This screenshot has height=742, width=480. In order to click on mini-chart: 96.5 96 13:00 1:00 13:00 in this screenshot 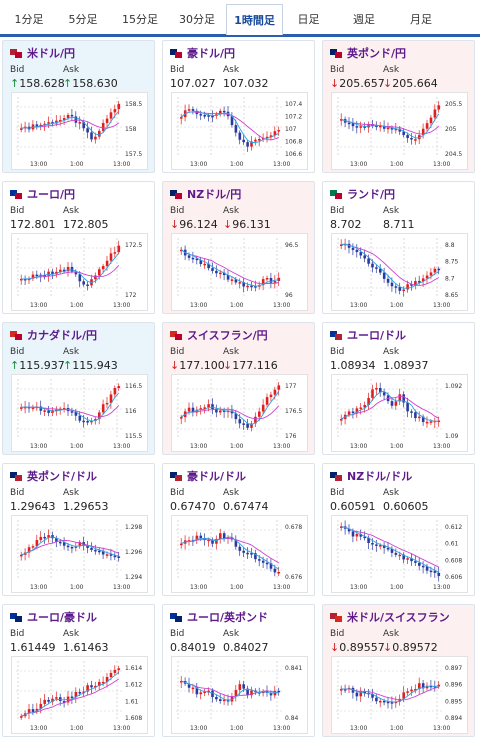, I will do `click(239, 272)`.